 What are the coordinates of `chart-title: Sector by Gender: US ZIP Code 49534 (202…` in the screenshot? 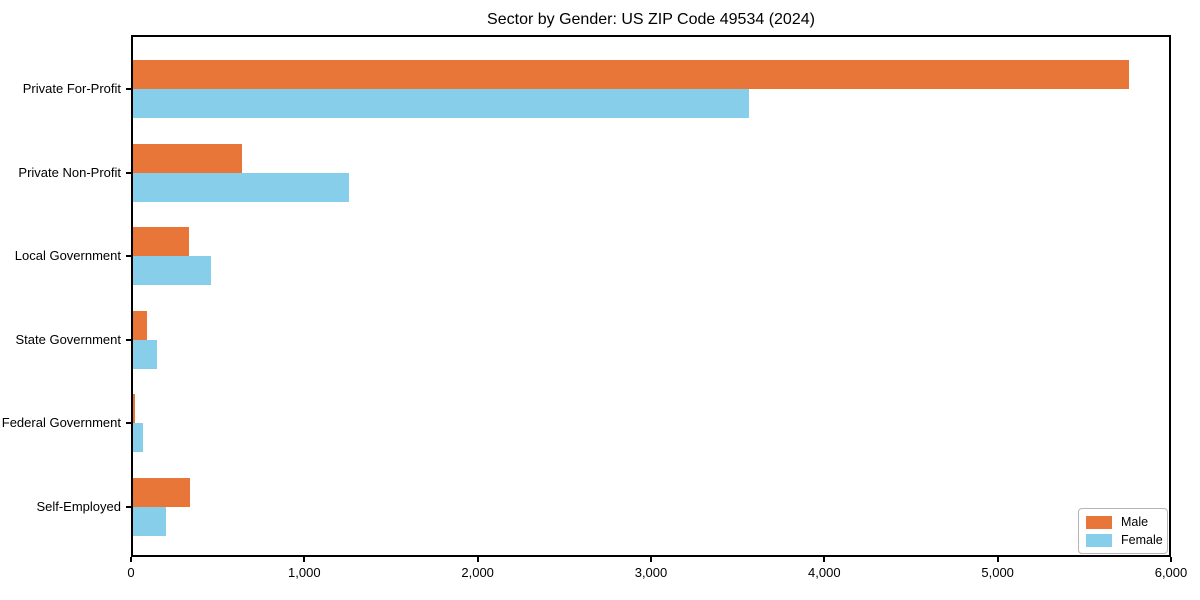 It's located at (651, 19).